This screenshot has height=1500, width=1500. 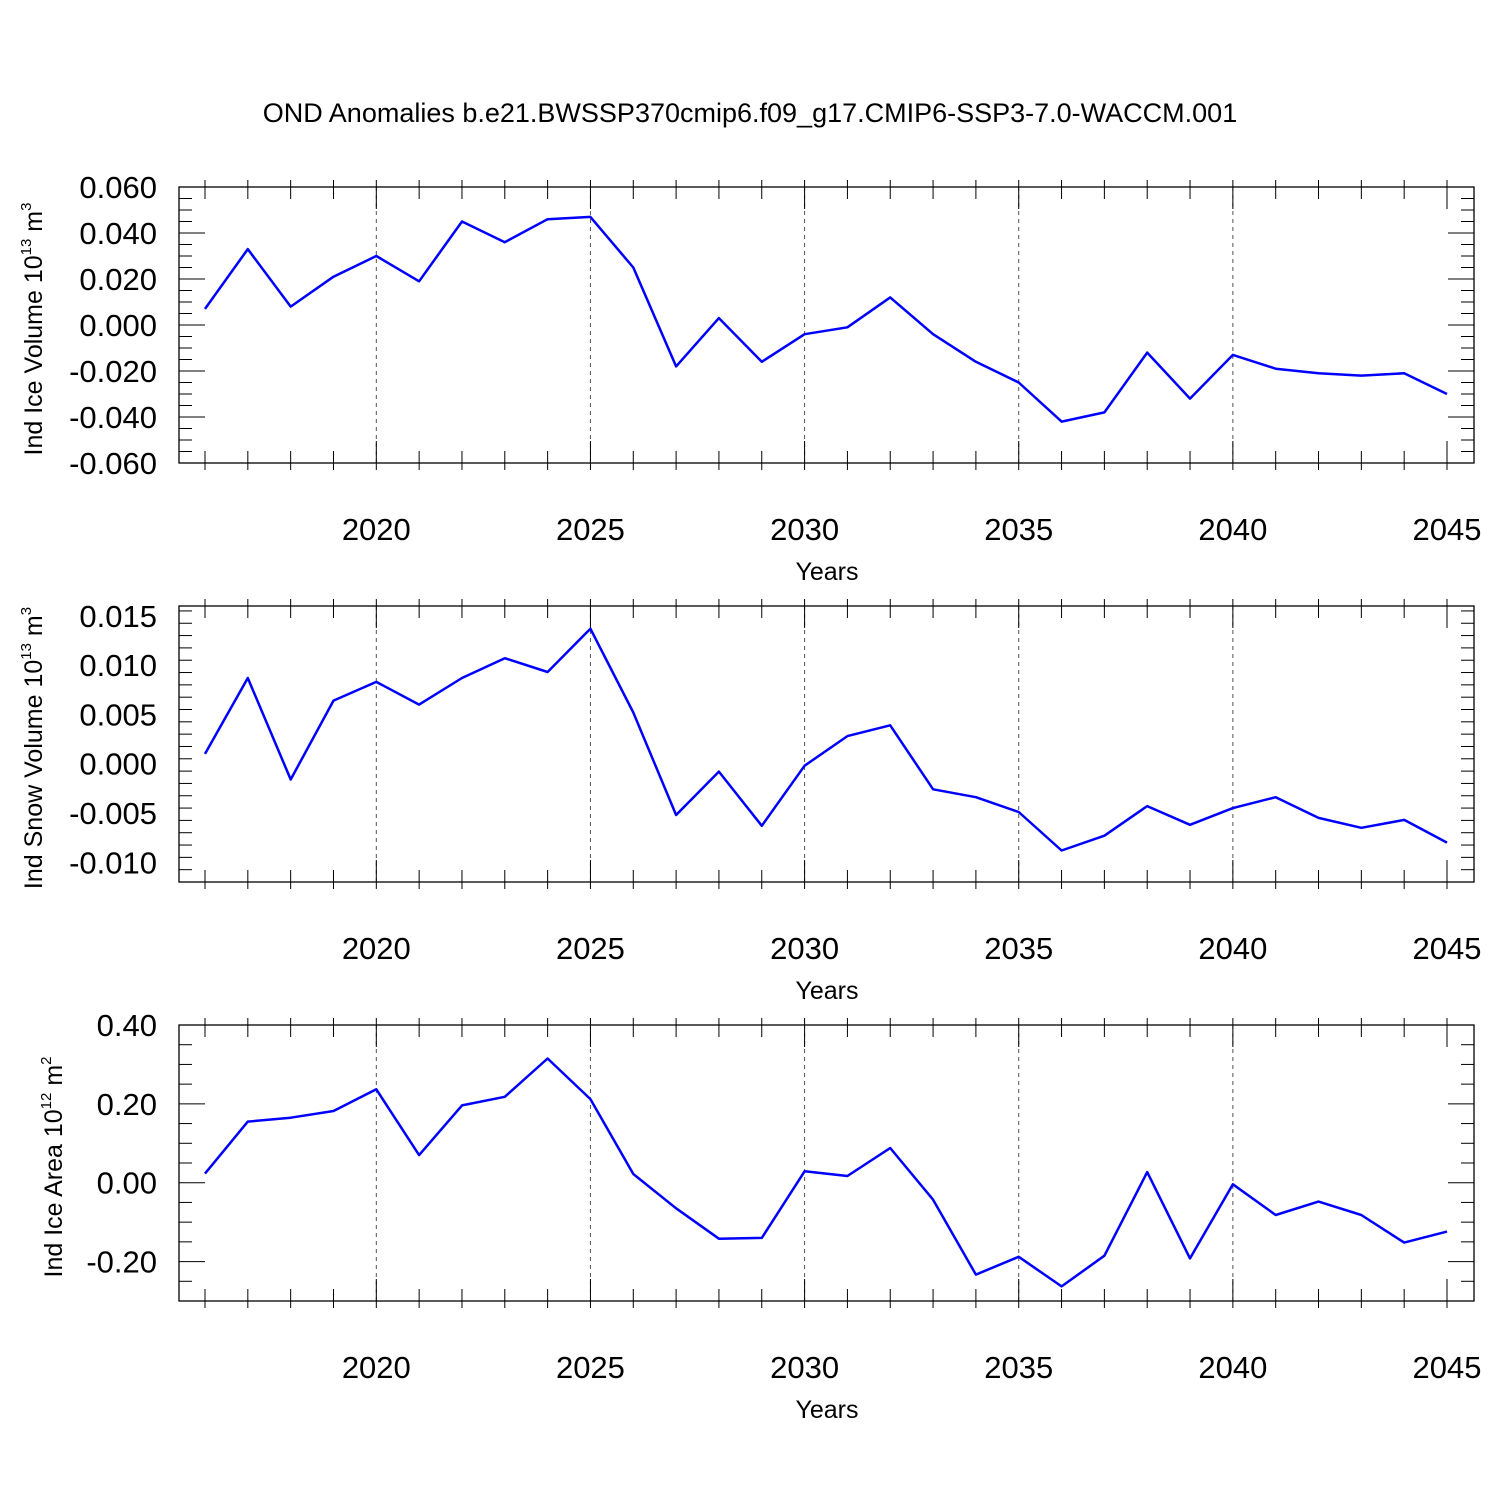 I want to click on y-tick-label: 0.20, so click(x=127, y=1104).